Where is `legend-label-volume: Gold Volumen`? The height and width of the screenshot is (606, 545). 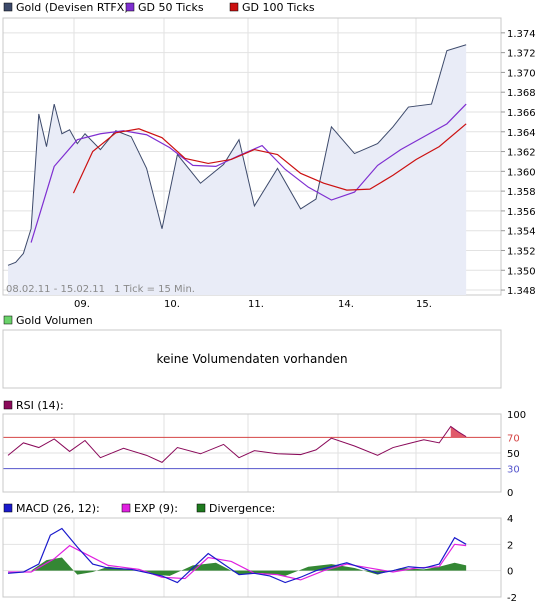
legend-label-volume: Gold Volumen is located at coordinates (54, 320).